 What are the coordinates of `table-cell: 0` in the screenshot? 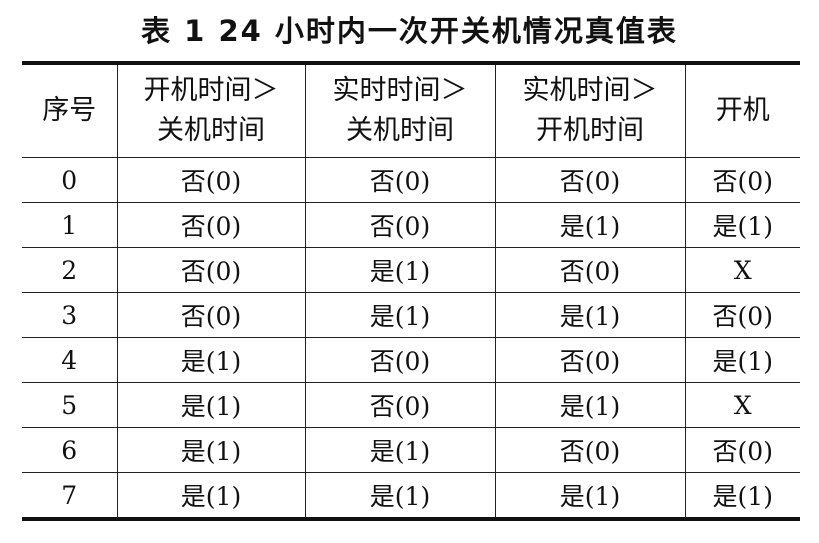 It's located at (70, 180).